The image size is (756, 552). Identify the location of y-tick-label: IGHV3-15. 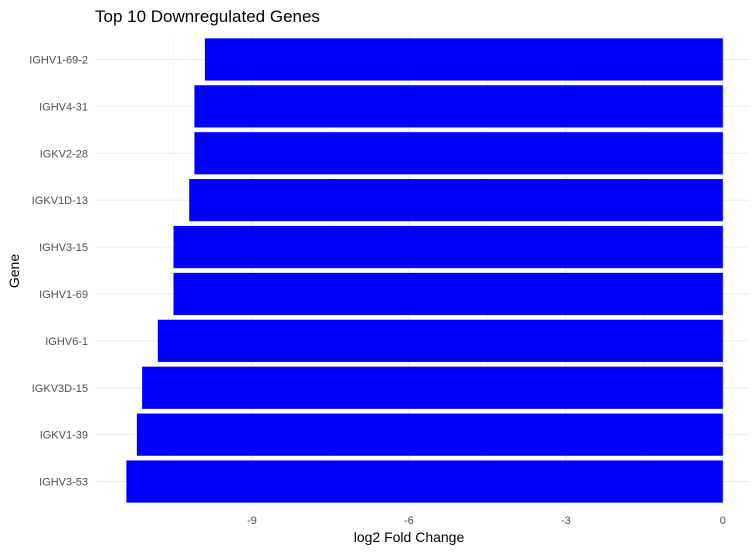
(63, 248).